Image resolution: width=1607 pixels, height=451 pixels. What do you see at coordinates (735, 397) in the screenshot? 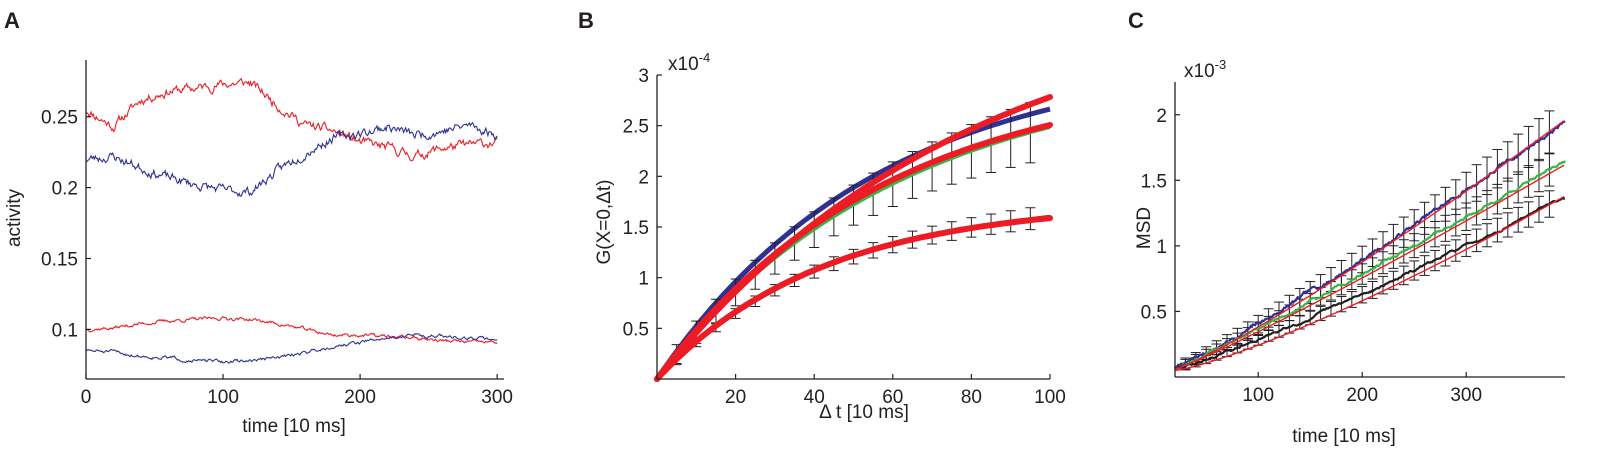
I see `x-tick-label: 20` at bounding box center [735, 397].